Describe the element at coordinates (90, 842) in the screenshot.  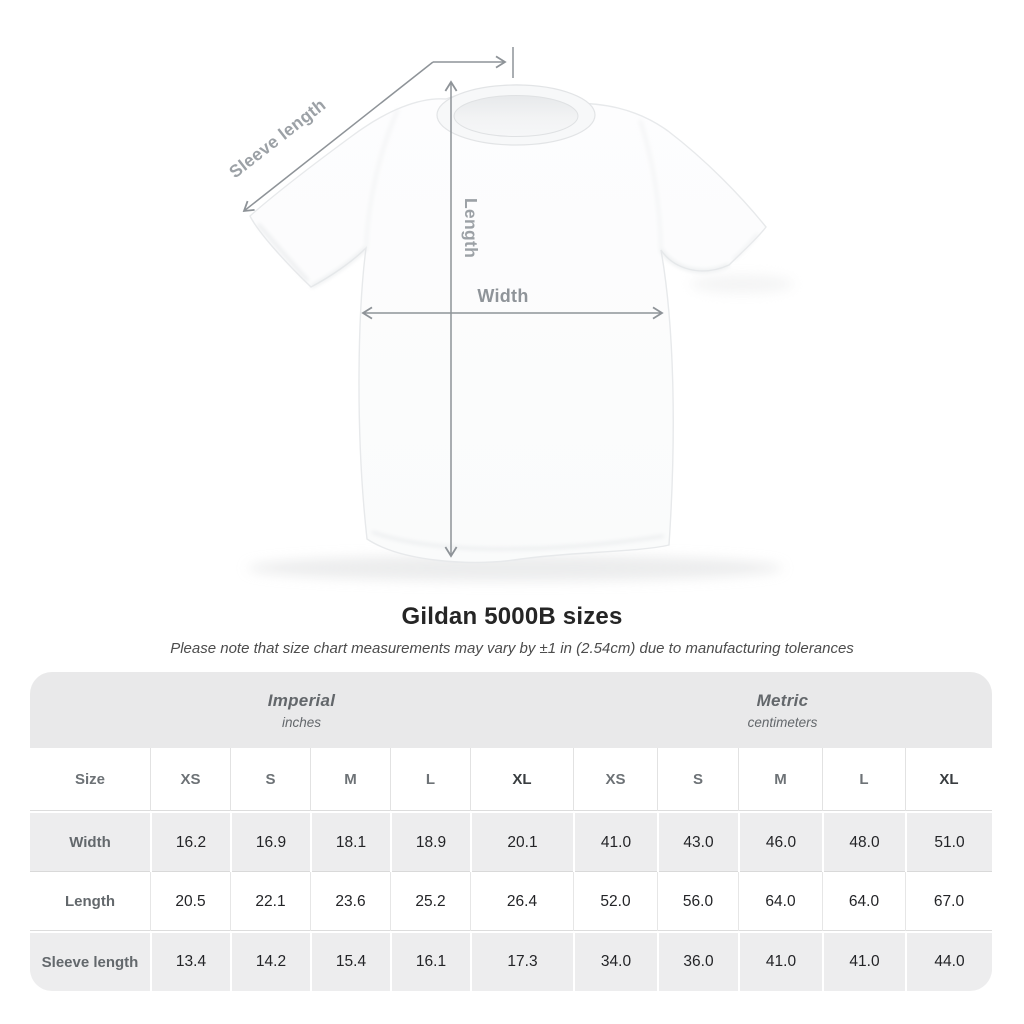
I see `row-label: Width` at that location.